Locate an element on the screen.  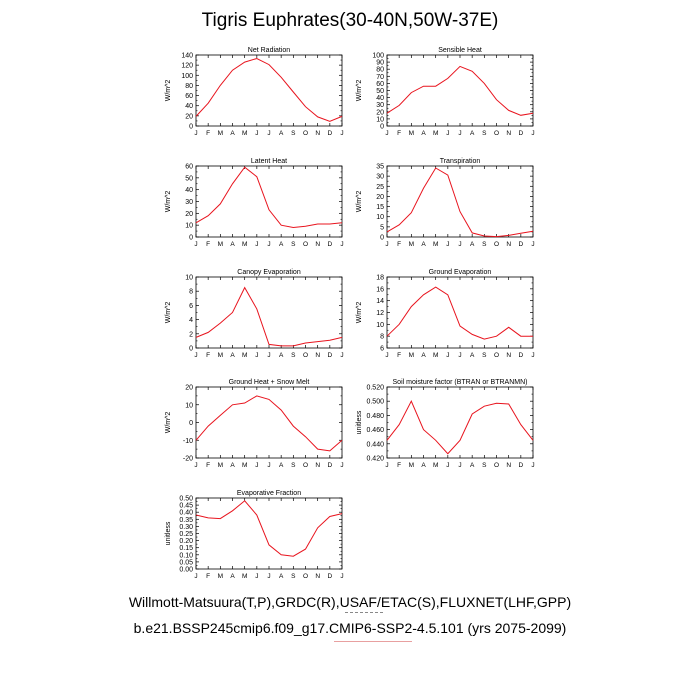
y-tick-label: 20 is located at coordinates (189, 116).